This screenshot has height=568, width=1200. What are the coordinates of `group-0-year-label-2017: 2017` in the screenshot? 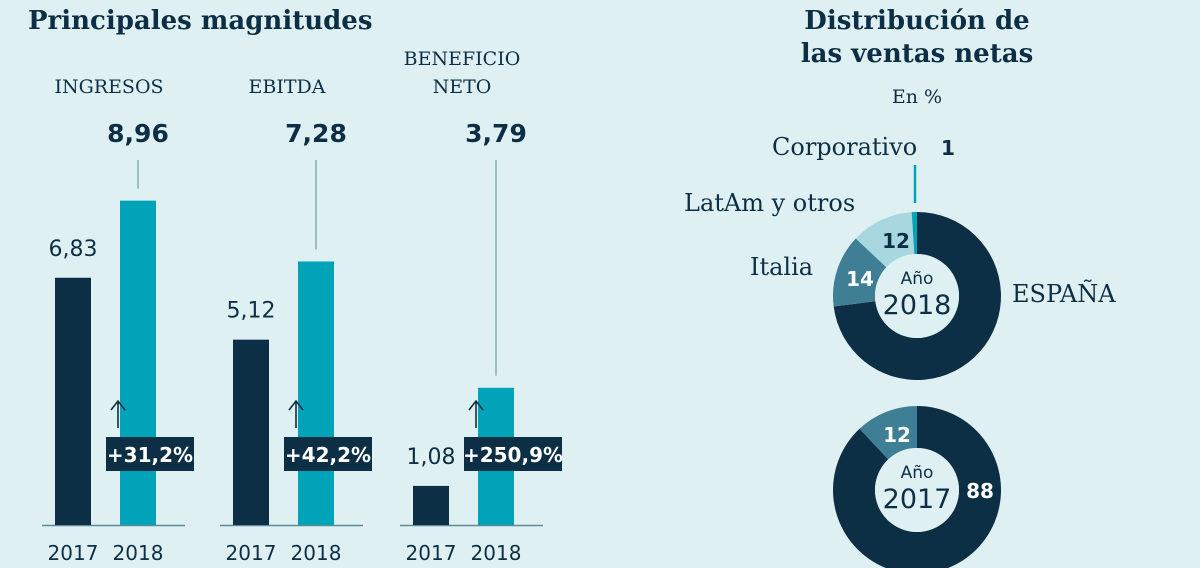 It's located at (73, 553).